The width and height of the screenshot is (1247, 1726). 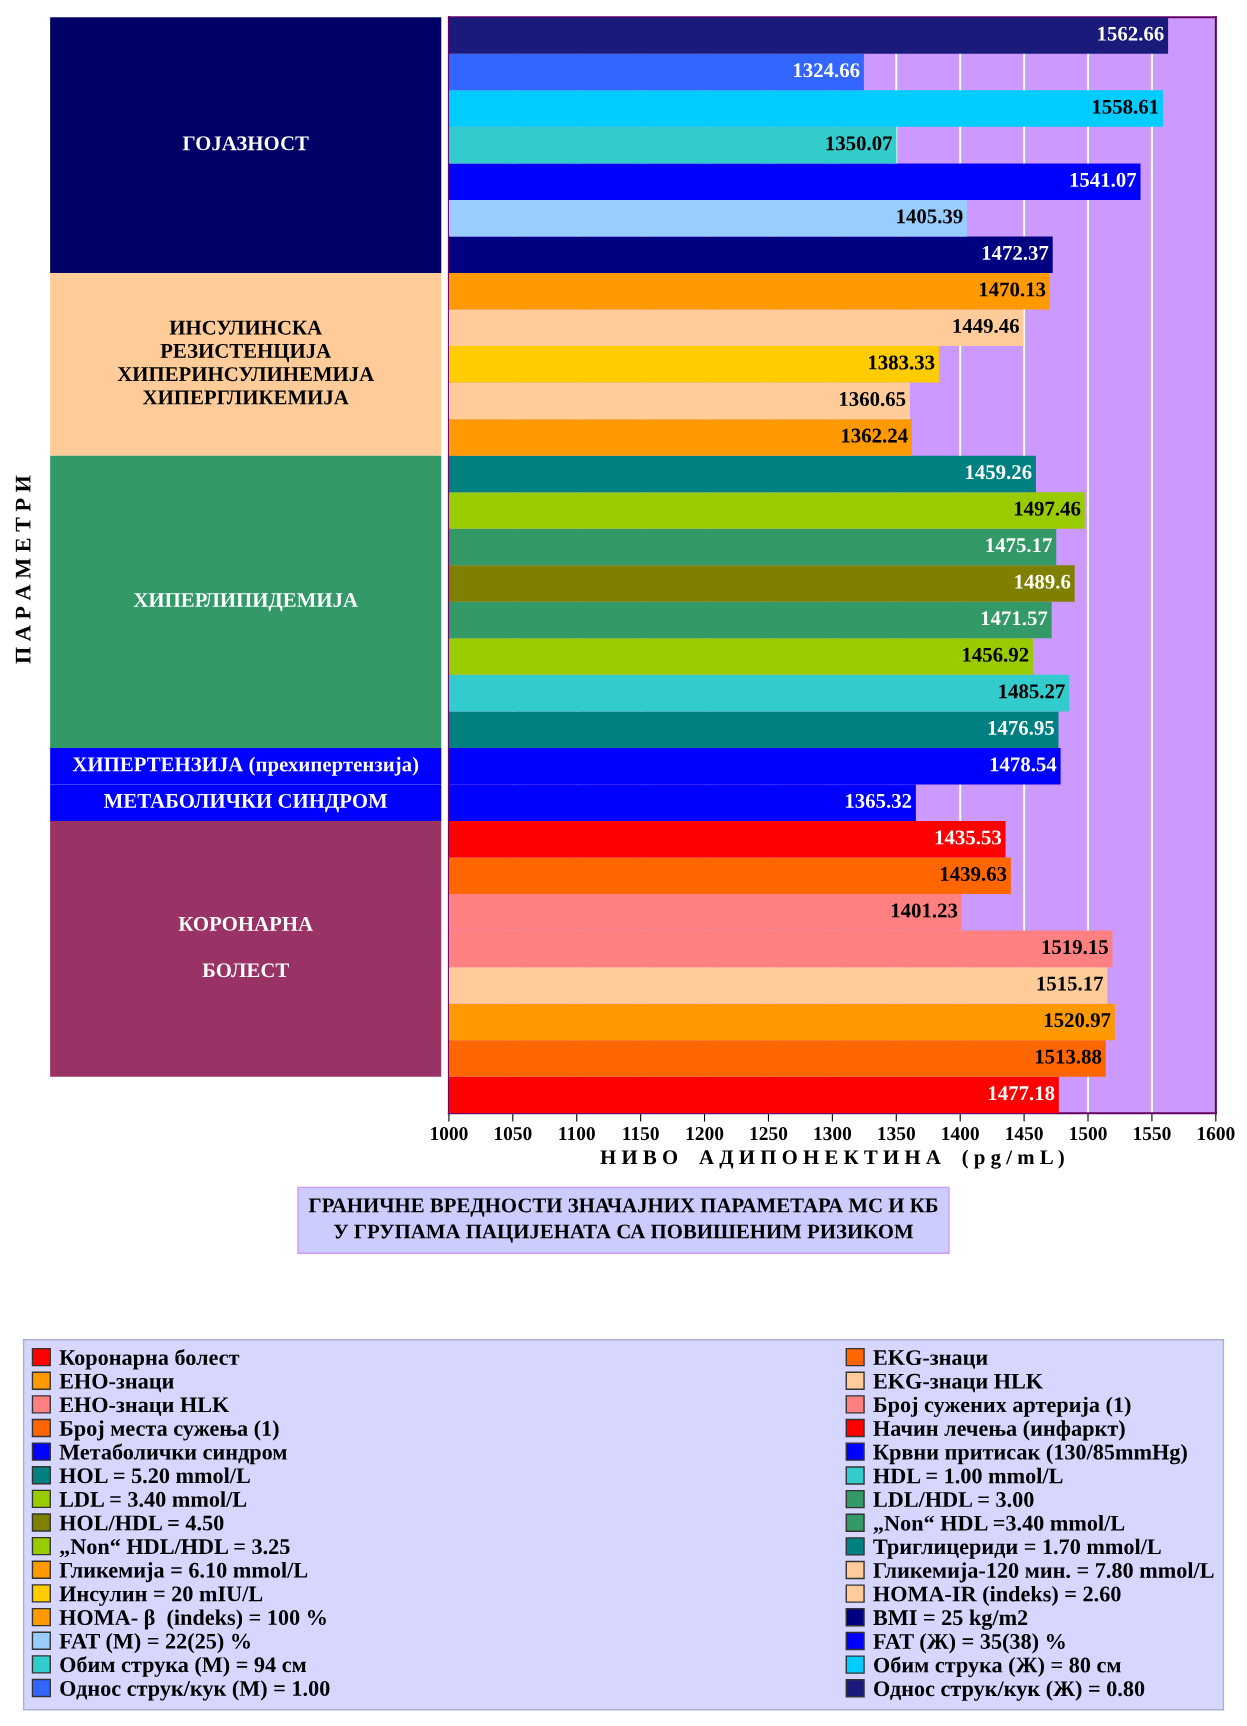 What do you see at coordinates (174, 1548) in the screenshot?
I see `legend-label: „Non“ HDL/HDL = 3.25` at bounding box center [174, 1548].